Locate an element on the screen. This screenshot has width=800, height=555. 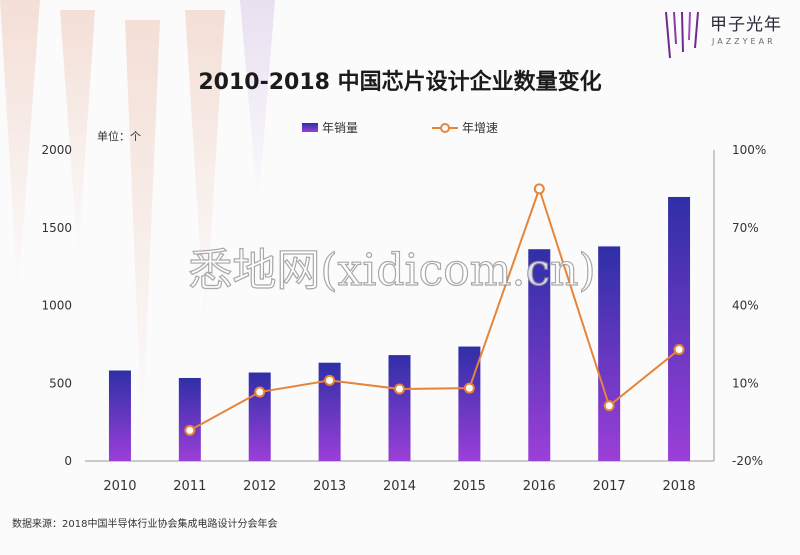
x-tick-label: 2012 is located at coordinates (259, 486).